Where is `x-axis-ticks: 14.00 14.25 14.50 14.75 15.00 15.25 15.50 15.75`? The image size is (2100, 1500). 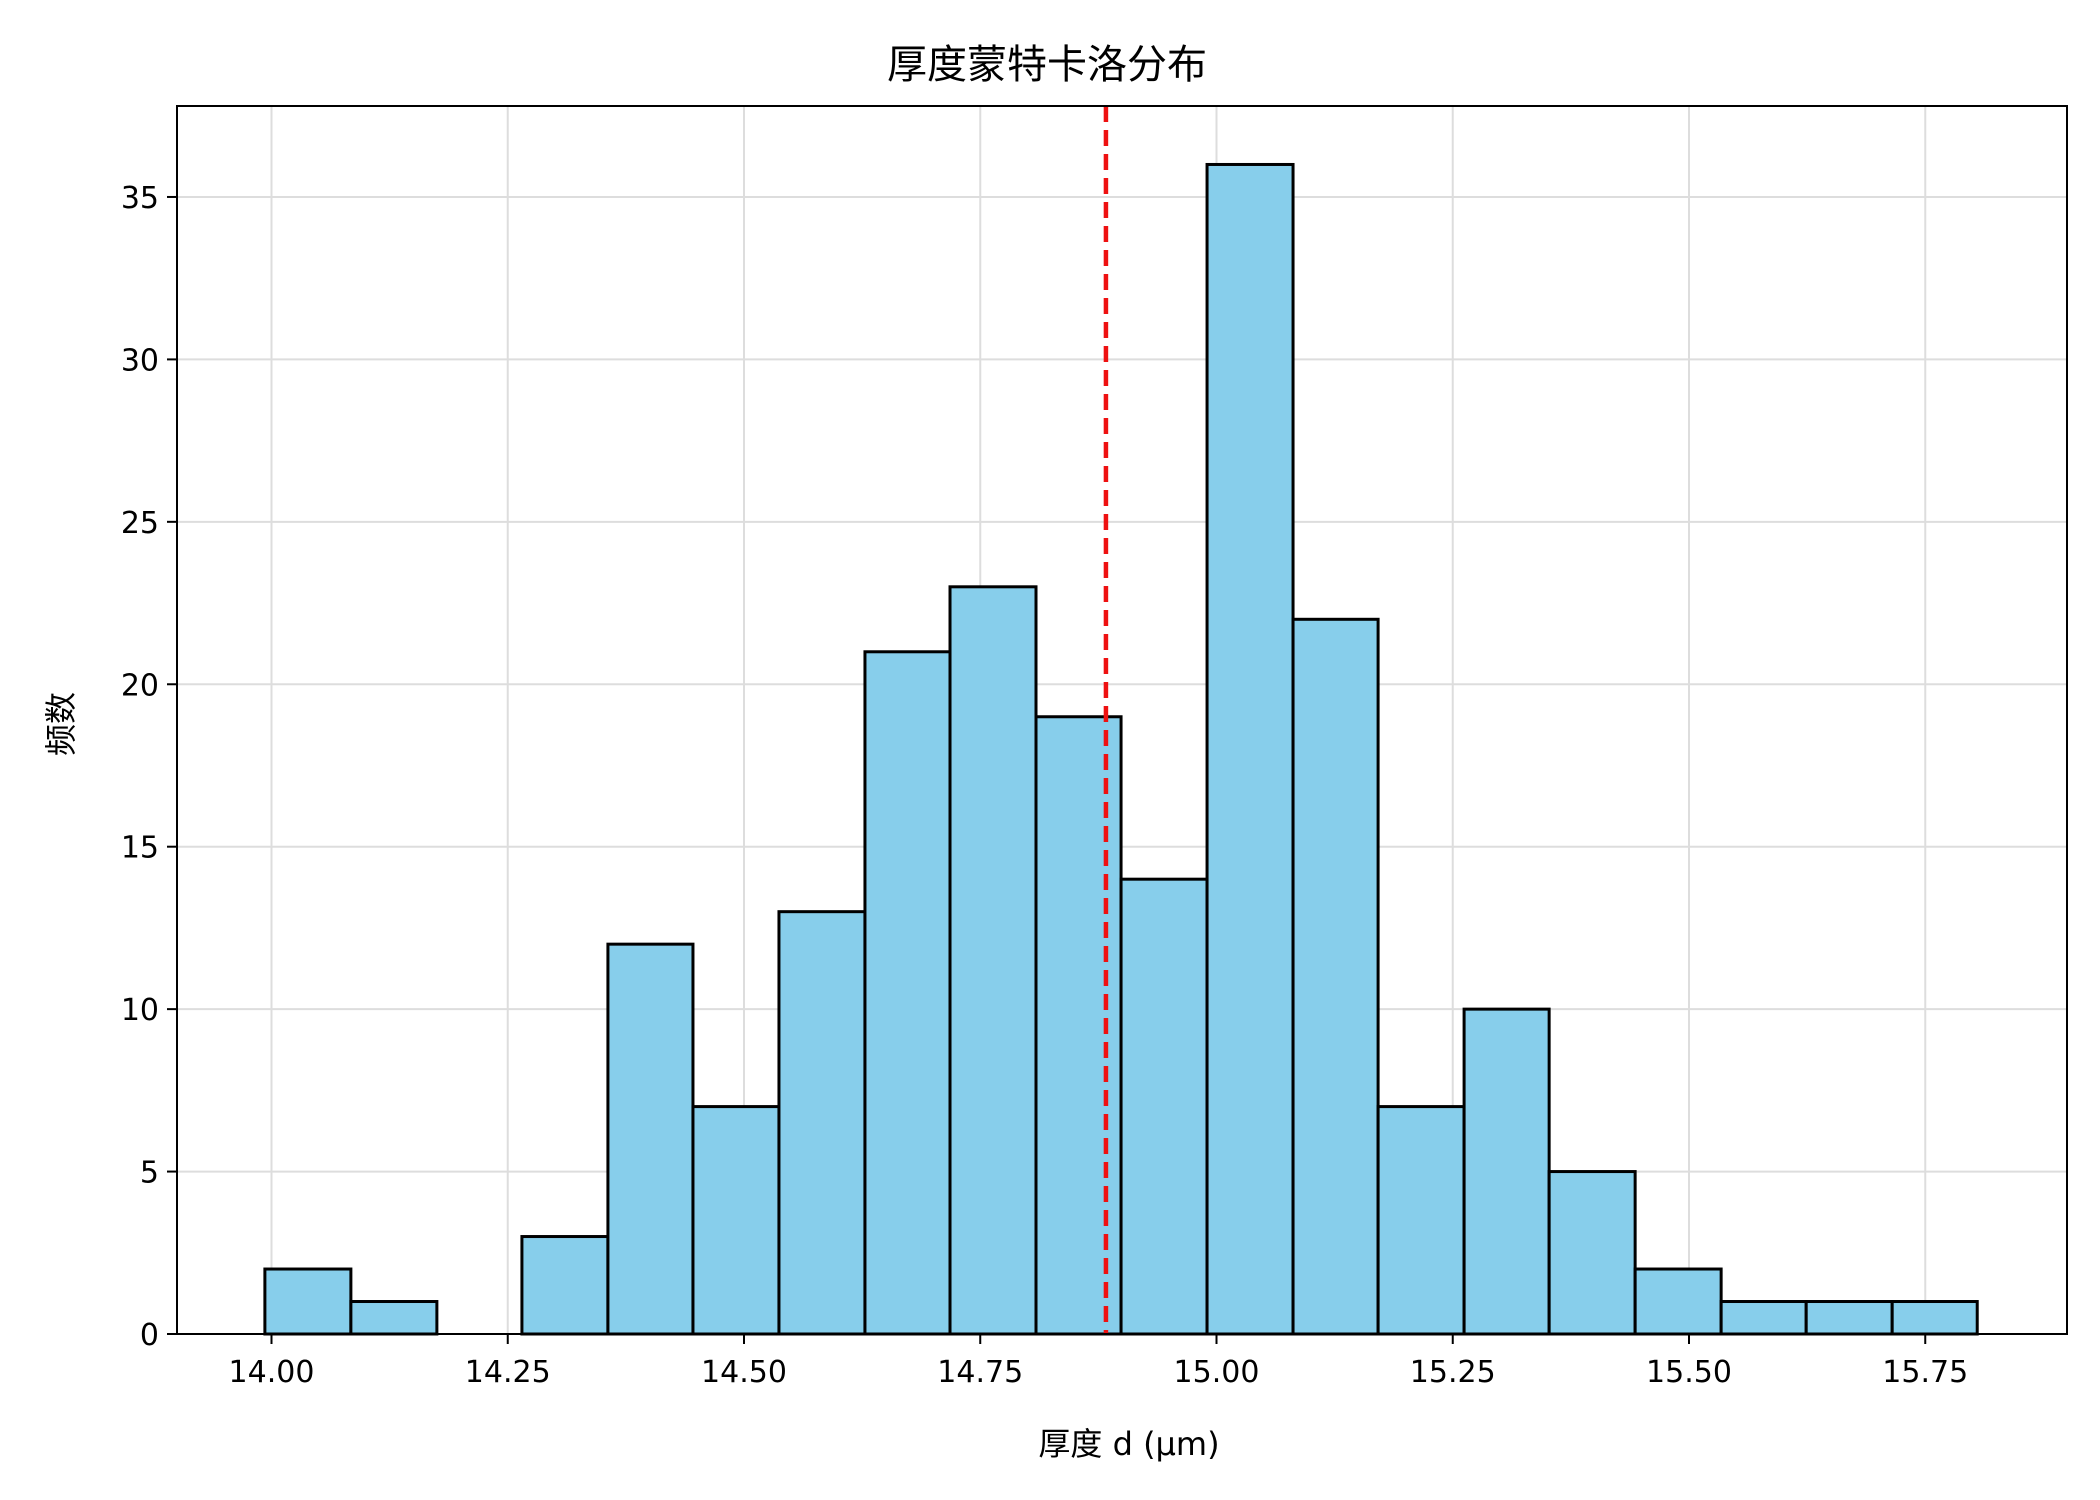
x-axis-ticks: 14.00 14.25 14.50 14.75 15.00 15.25 15.50 15.75 is located at coordinates (1098, 1362).